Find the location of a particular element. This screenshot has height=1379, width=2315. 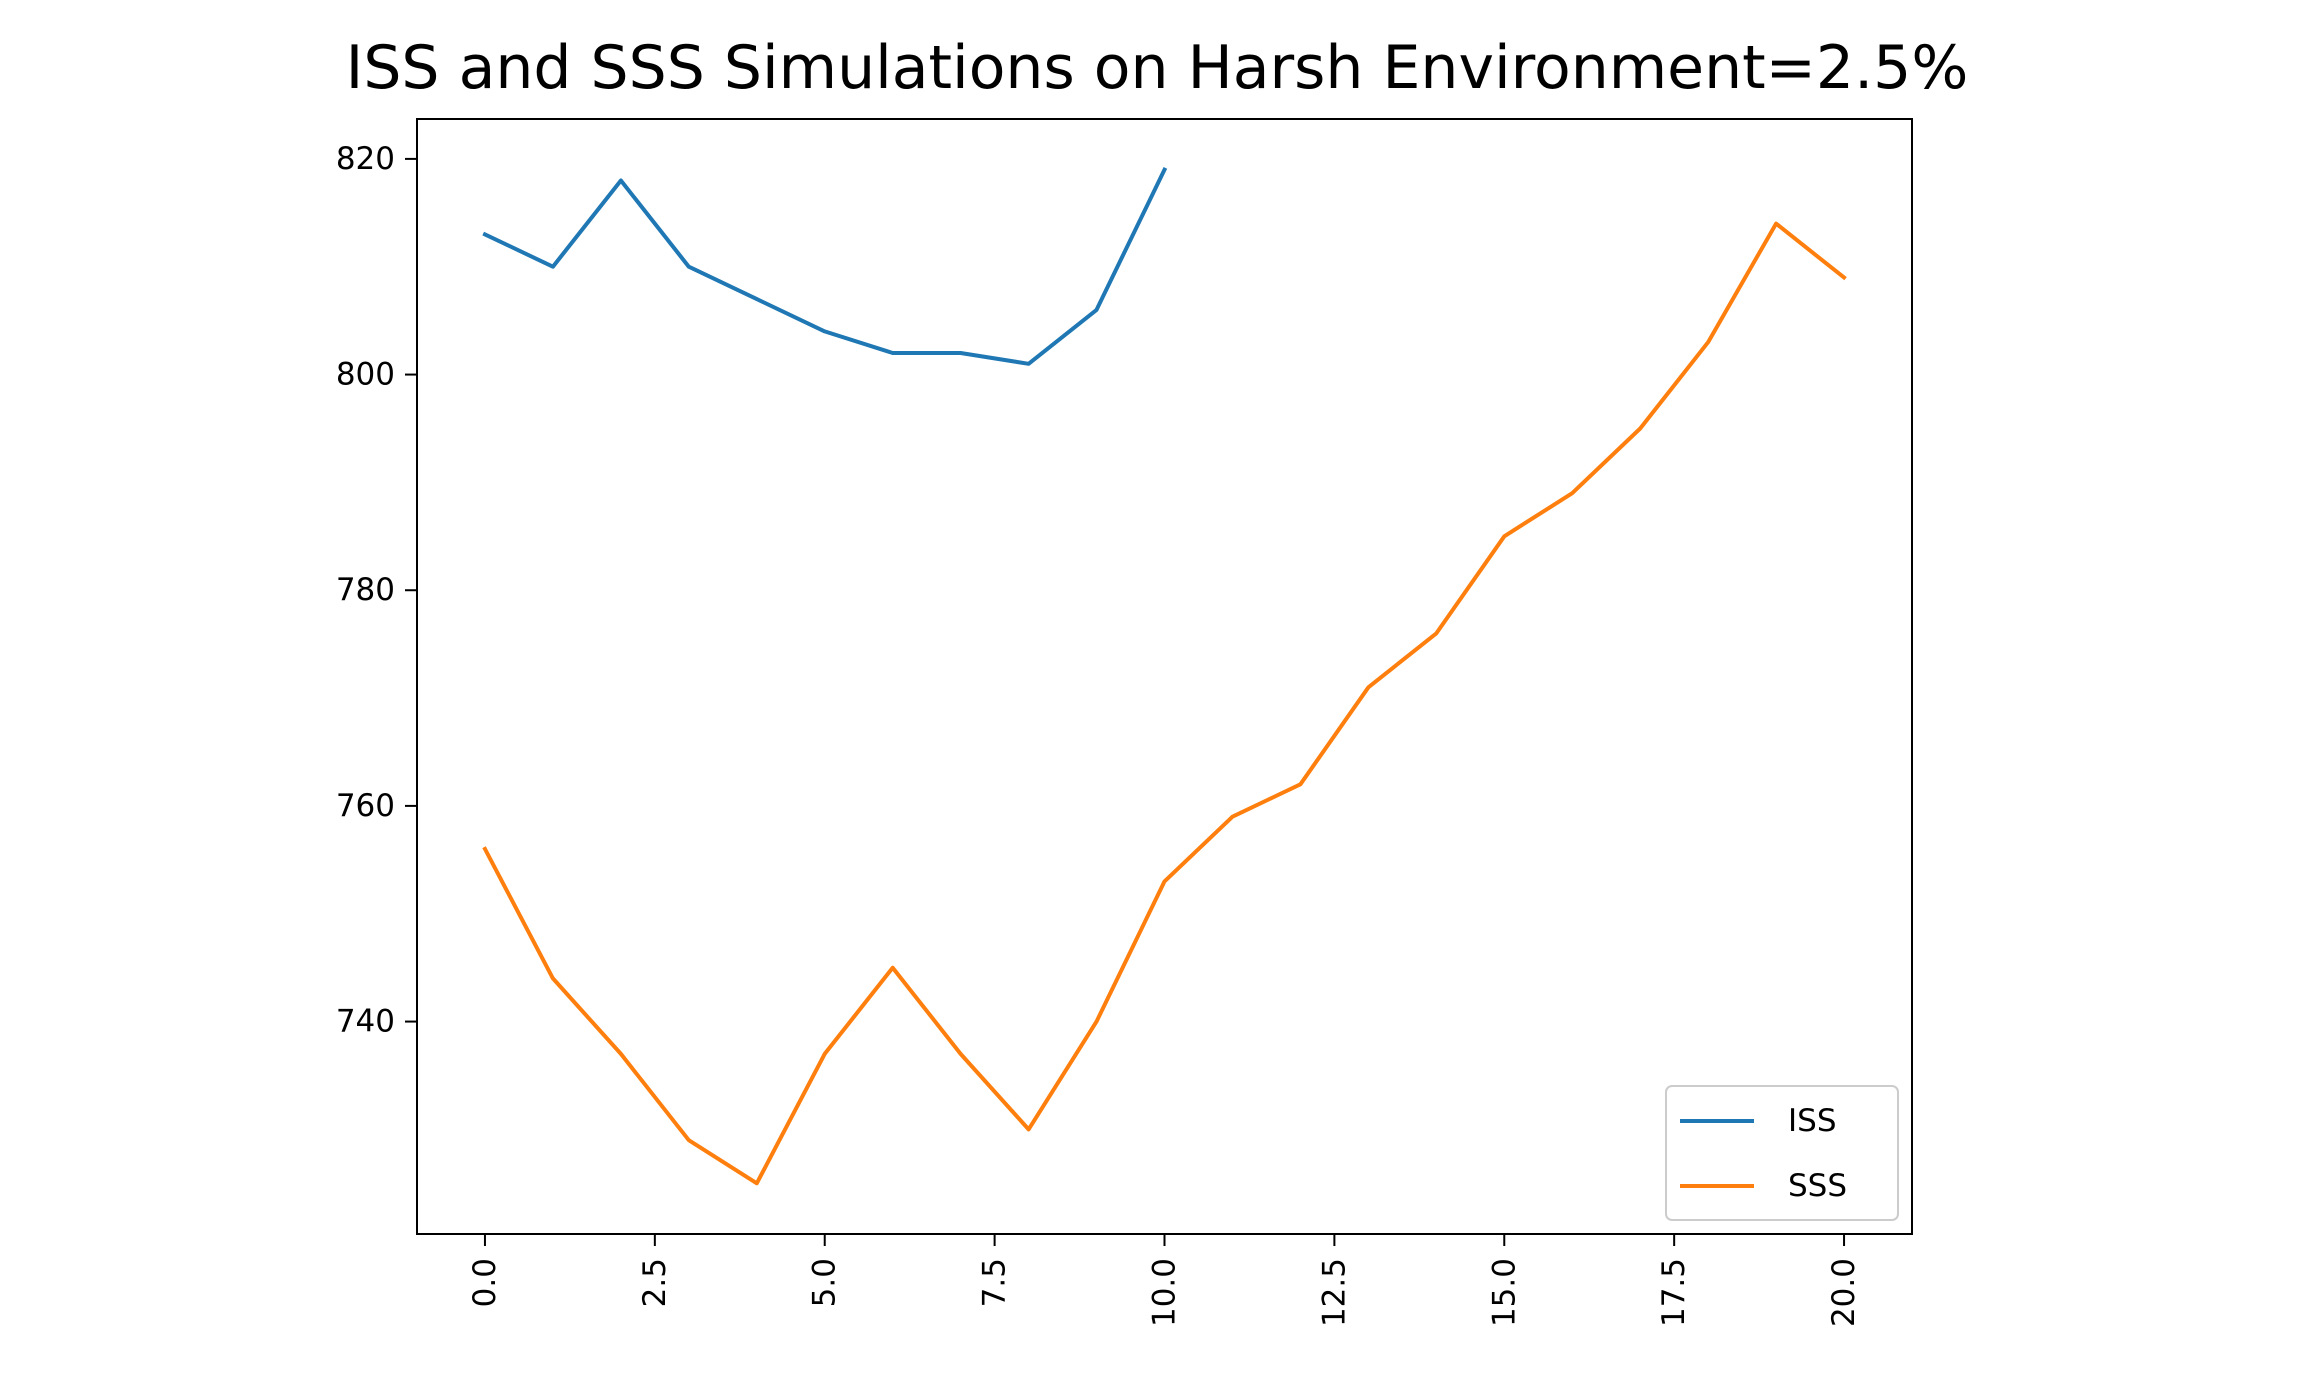

legend-box is located at coordinates (1782, 1153).